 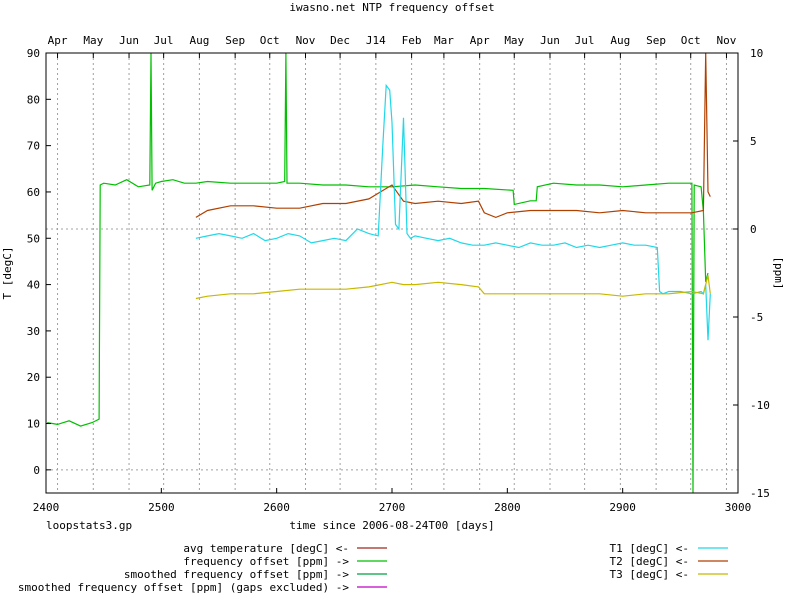 What do you see at coordinates (760, 405) in the screenshot?
I see `y2-tick-label: -10` at bounding box center [760, 405].